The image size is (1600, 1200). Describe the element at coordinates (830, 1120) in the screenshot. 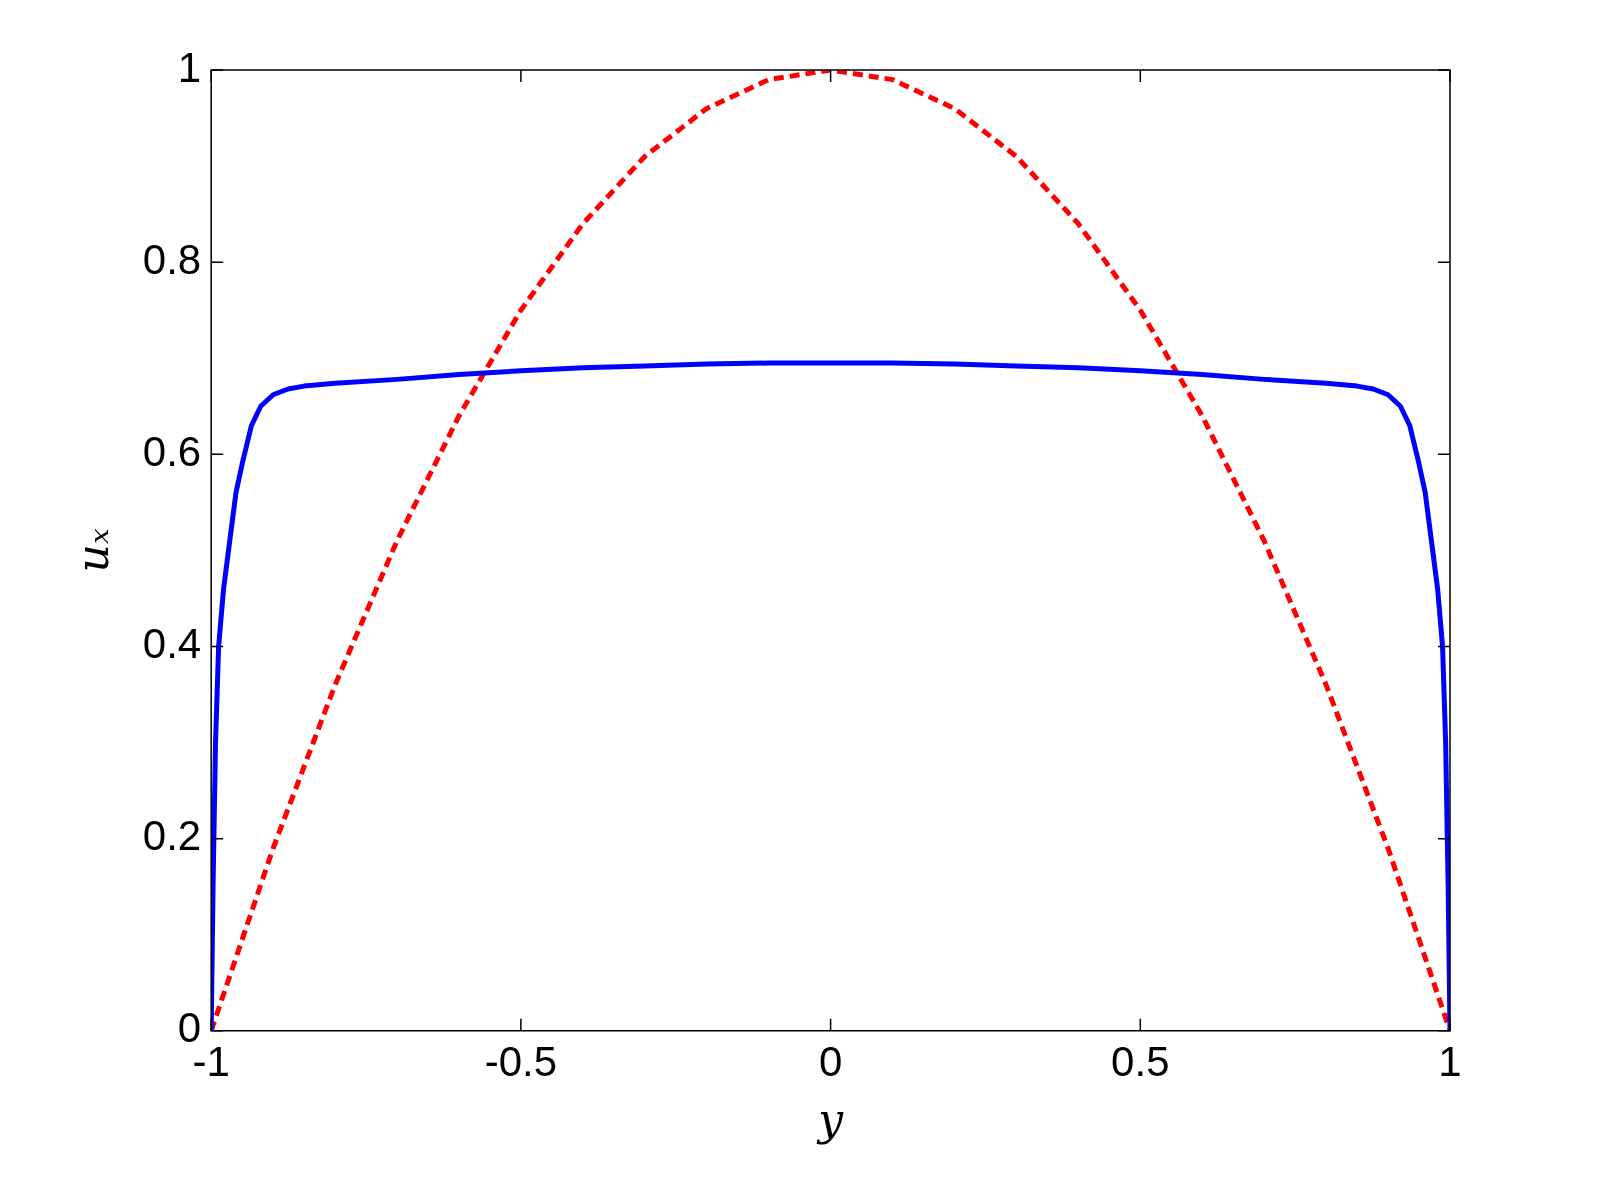

I see `x-axis-title: y` at that location.